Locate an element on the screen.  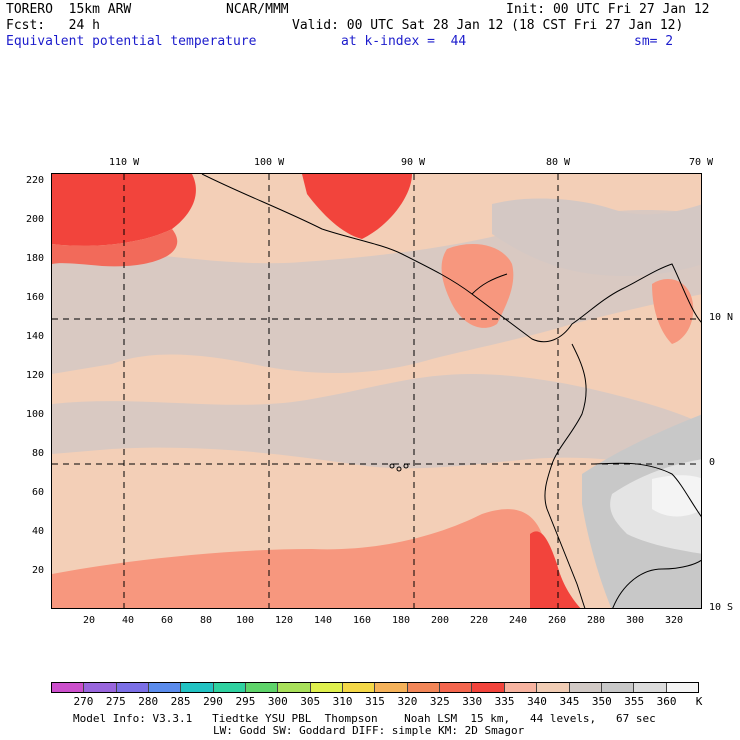
colorbar-label: 320 is located at coordinates (407, 701).